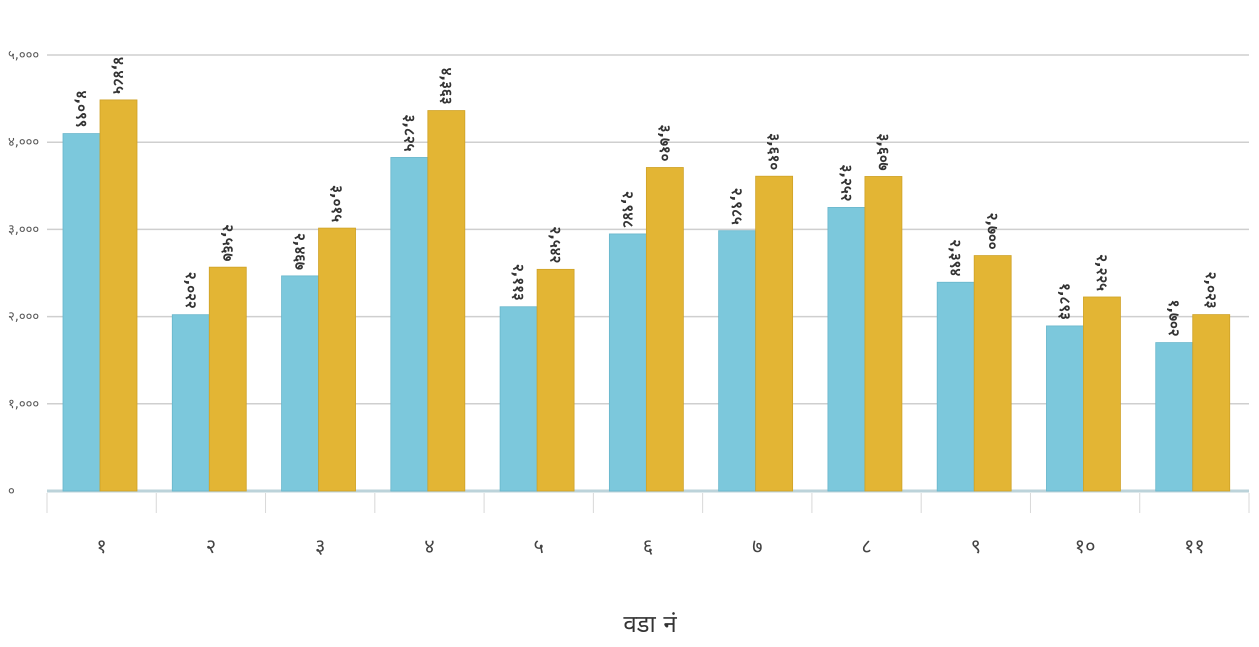 Image resolution: width=1259 pixels, height=647 pixels. What do you see at coordinates (1211, 290) in the screenshot?
I see `data-label: २,०२३` at bounding box center [1211, 290].